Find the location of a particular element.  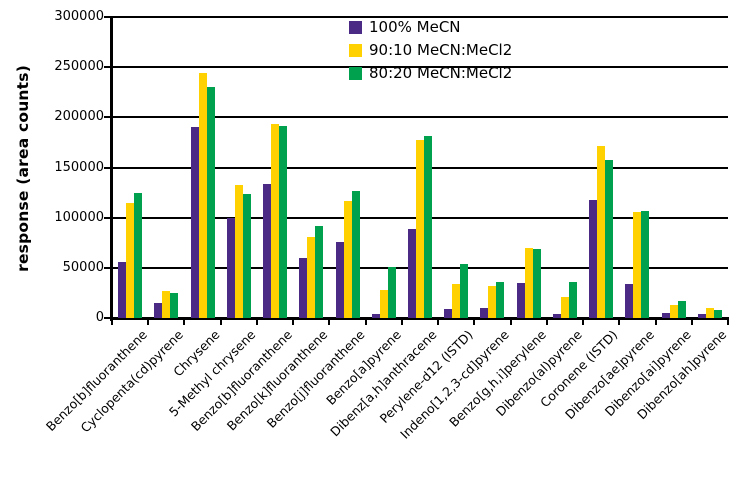

legend-label-0: 100% MeCN is located at coordinates (415, 27).